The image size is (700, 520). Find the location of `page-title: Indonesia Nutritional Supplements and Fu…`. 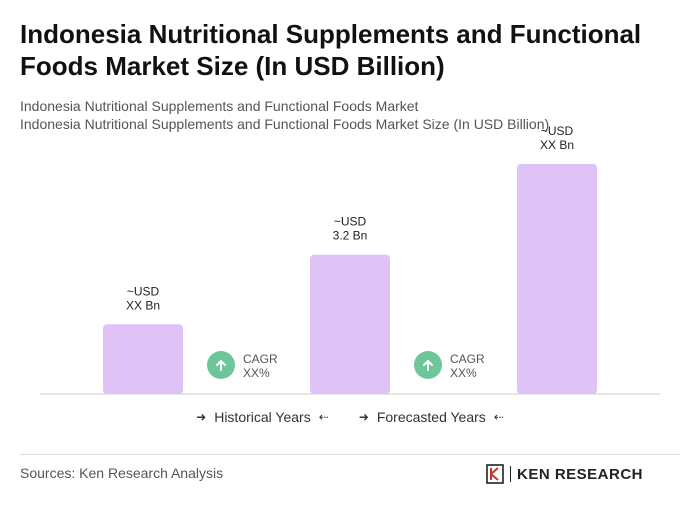

page-title: Indonesia Nutritional Supplements and Fu… is located at coordinates (331, 50).